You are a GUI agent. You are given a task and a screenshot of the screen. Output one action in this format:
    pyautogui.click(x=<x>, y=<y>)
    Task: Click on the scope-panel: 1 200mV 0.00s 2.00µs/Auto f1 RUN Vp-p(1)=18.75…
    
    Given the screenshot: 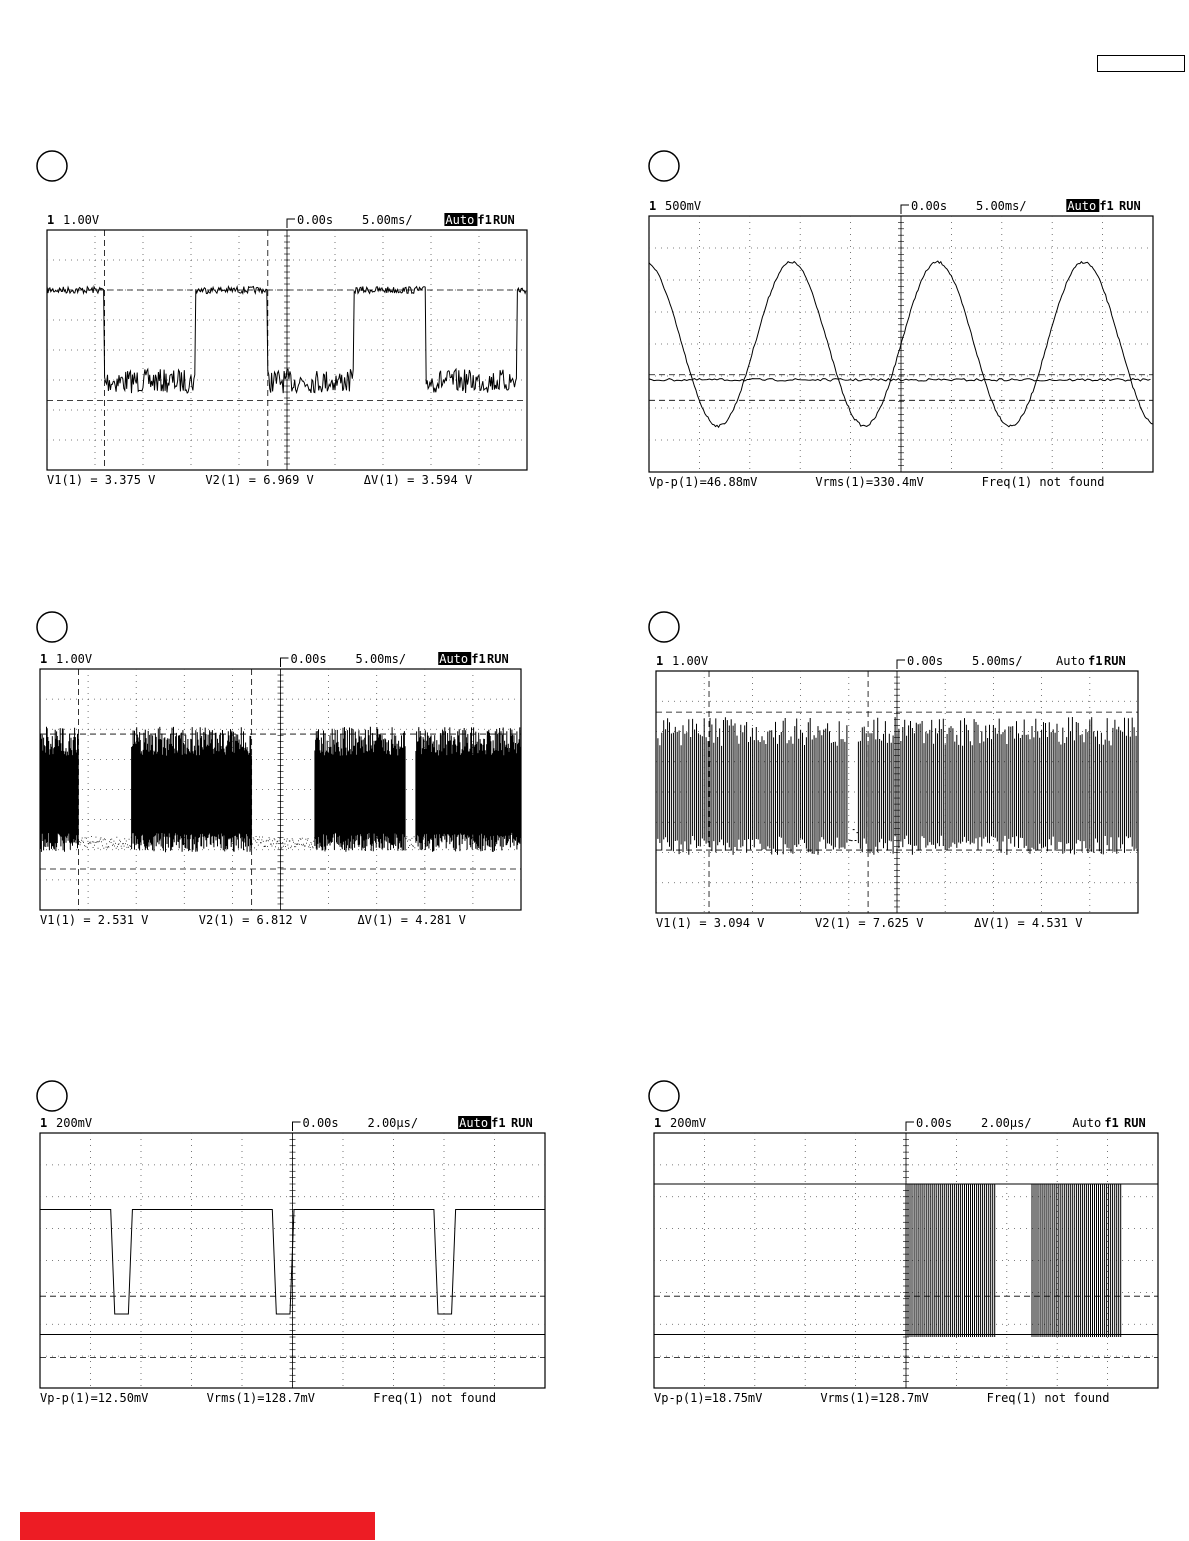 What is the action you would take?
    pyautogui.click(x=903, y=1242)
    